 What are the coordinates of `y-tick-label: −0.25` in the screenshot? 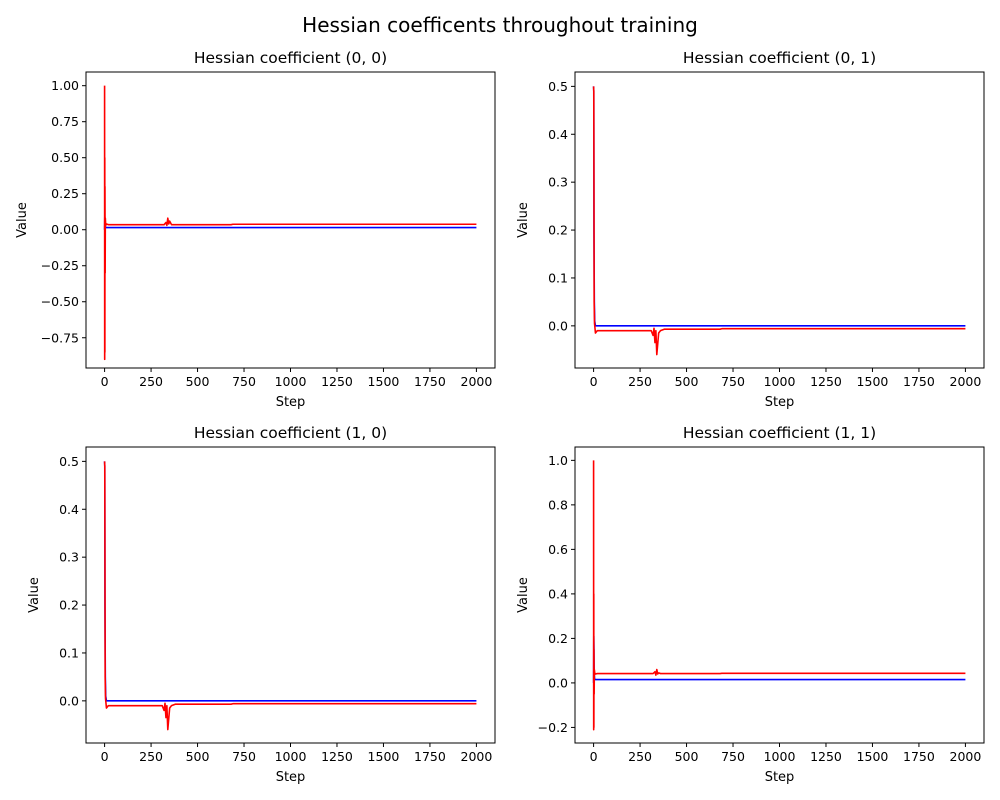 It's located at (60, 265).